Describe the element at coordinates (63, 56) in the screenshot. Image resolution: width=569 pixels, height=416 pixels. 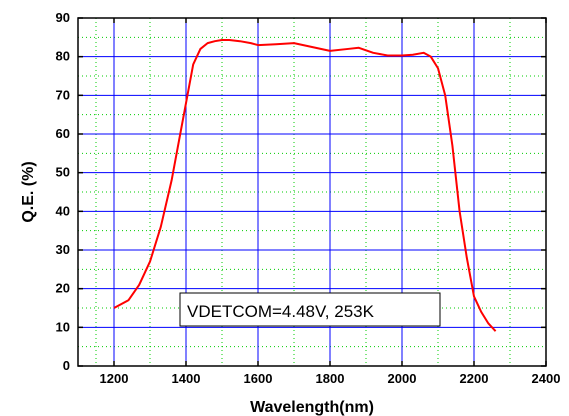
I see `y-tick-label: 80` at that location.